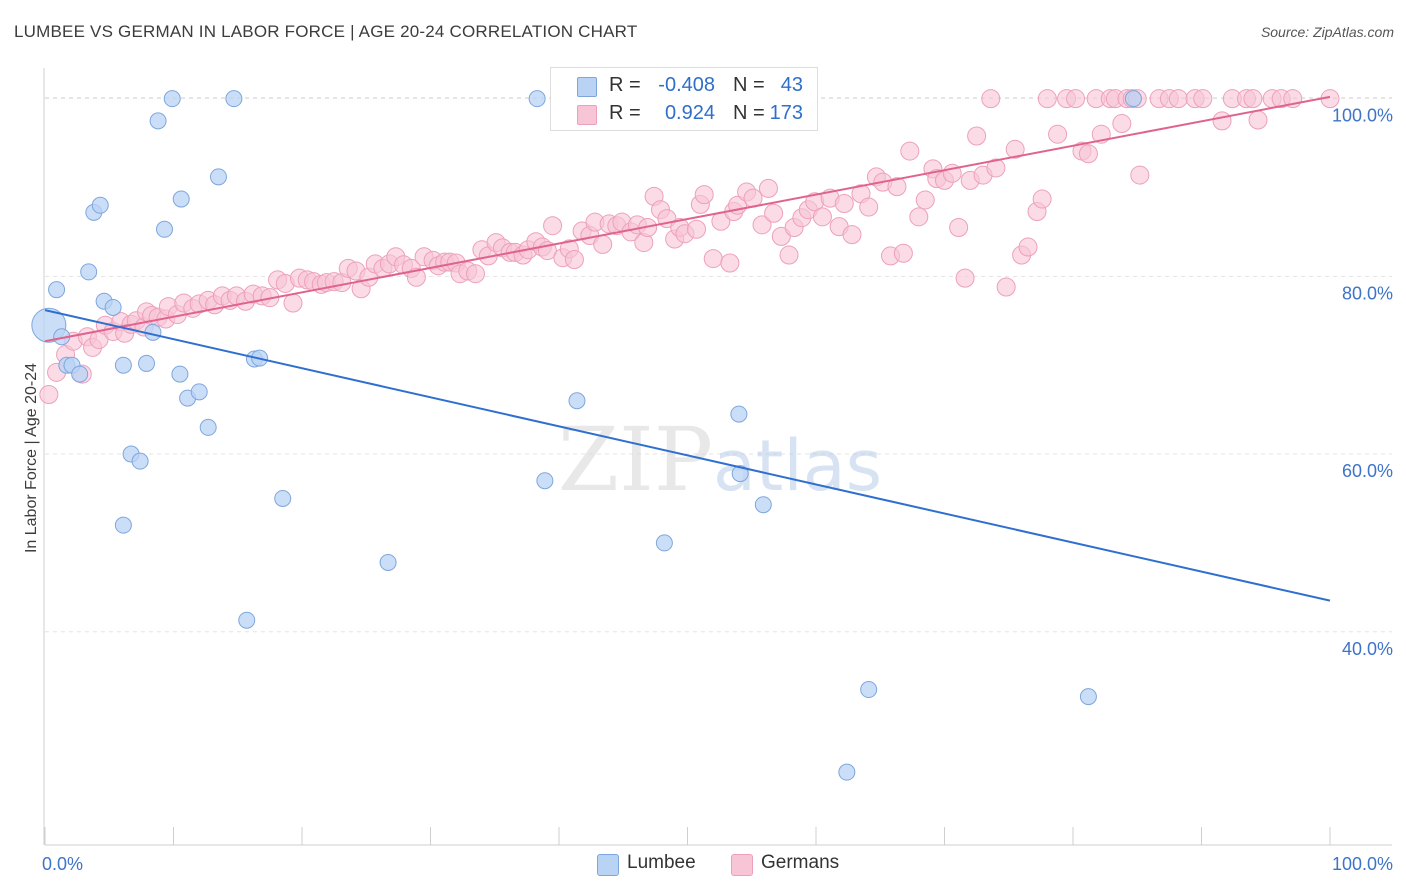  What do you see at coordinates (687, 836) in the screenshot?
I see `x-axis-ticks` at bounding box center [687, 836].